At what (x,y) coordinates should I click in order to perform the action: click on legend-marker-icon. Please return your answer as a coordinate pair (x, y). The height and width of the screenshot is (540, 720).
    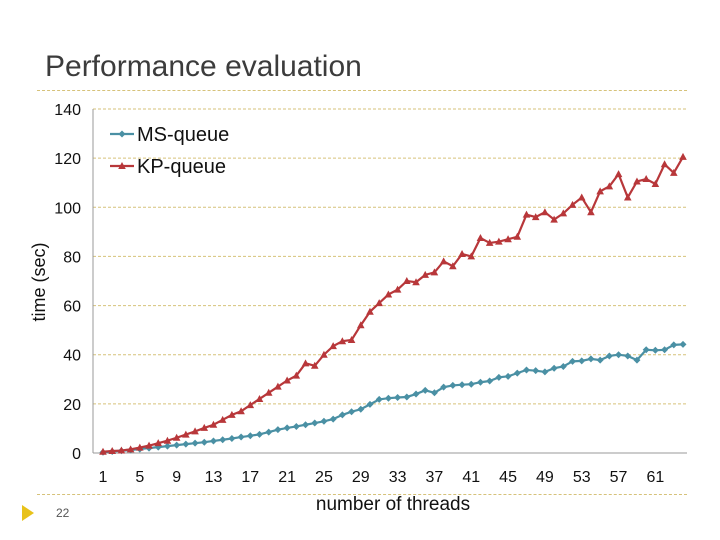
    Looking at the image, I should click on (122, 165).